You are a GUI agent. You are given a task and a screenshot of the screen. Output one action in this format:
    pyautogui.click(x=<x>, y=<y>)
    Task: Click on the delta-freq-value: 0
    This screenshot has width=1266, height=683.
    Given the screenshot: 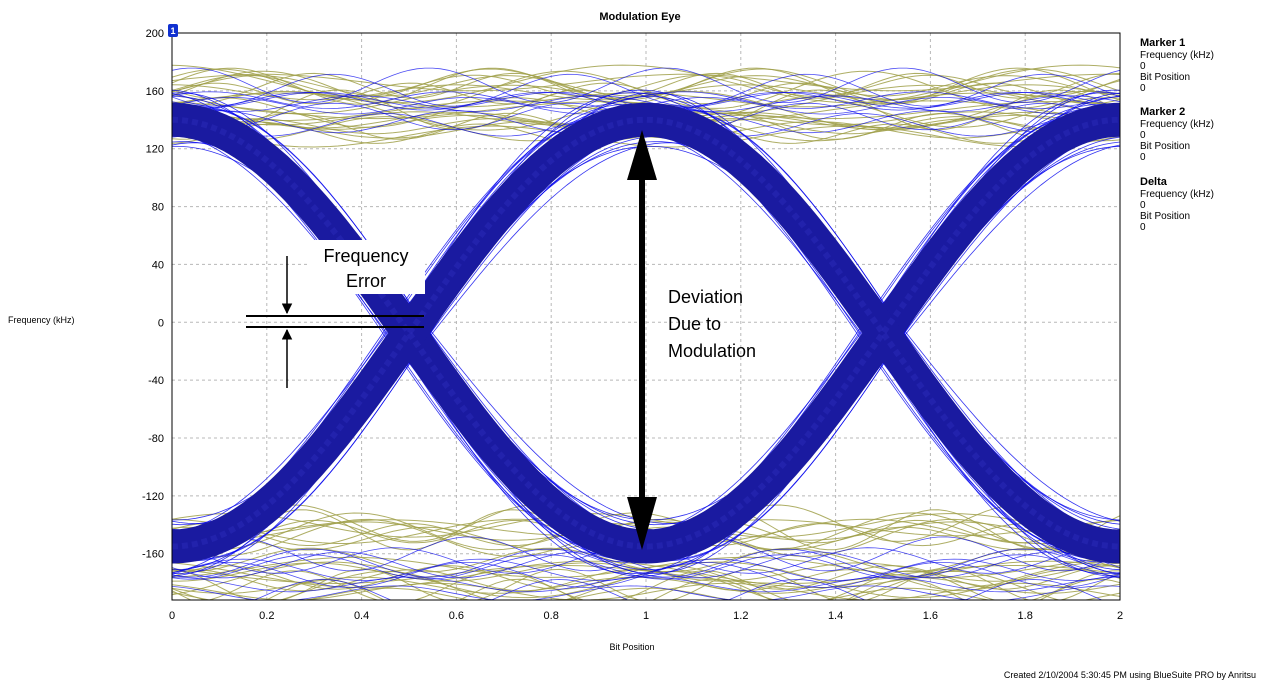 What is the action you would take?
    pyautogui.click(x=1143, y=205)
    